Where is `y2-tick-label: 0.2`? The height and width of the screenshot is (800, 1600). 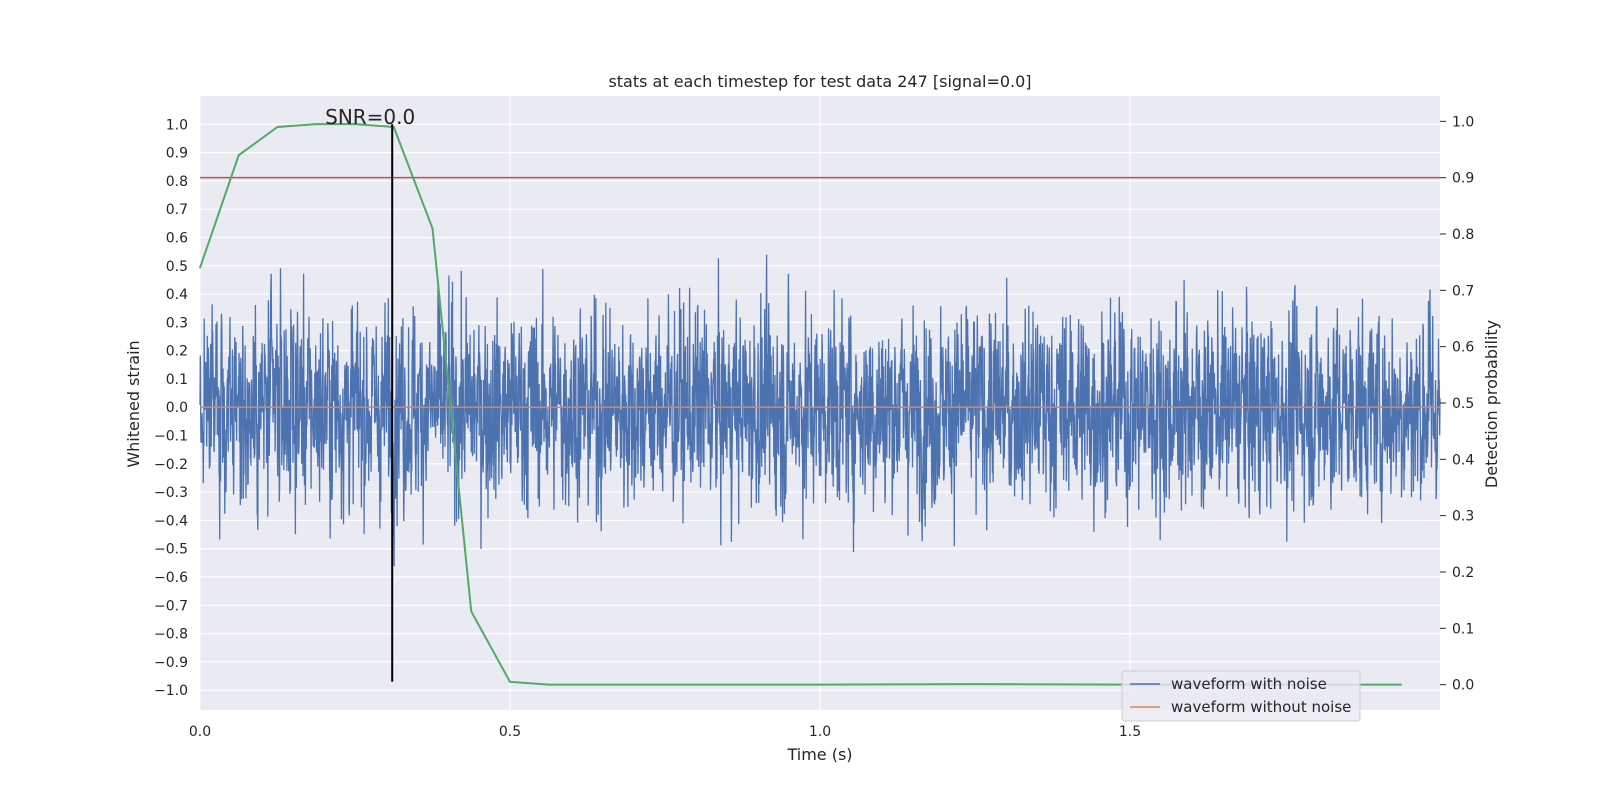
y2-tick-label: 0.2 is located at coordinates (1463, 573).